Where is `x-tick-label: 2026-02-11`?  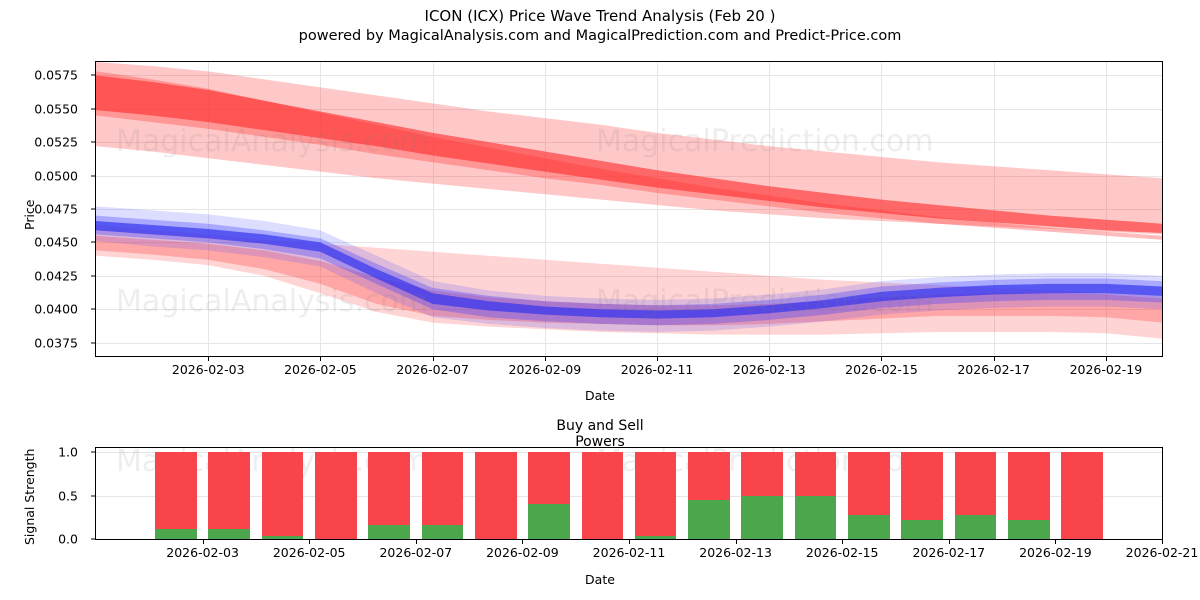 x-tick-label: 2026-02-11 is located at coordinates (629, 552).